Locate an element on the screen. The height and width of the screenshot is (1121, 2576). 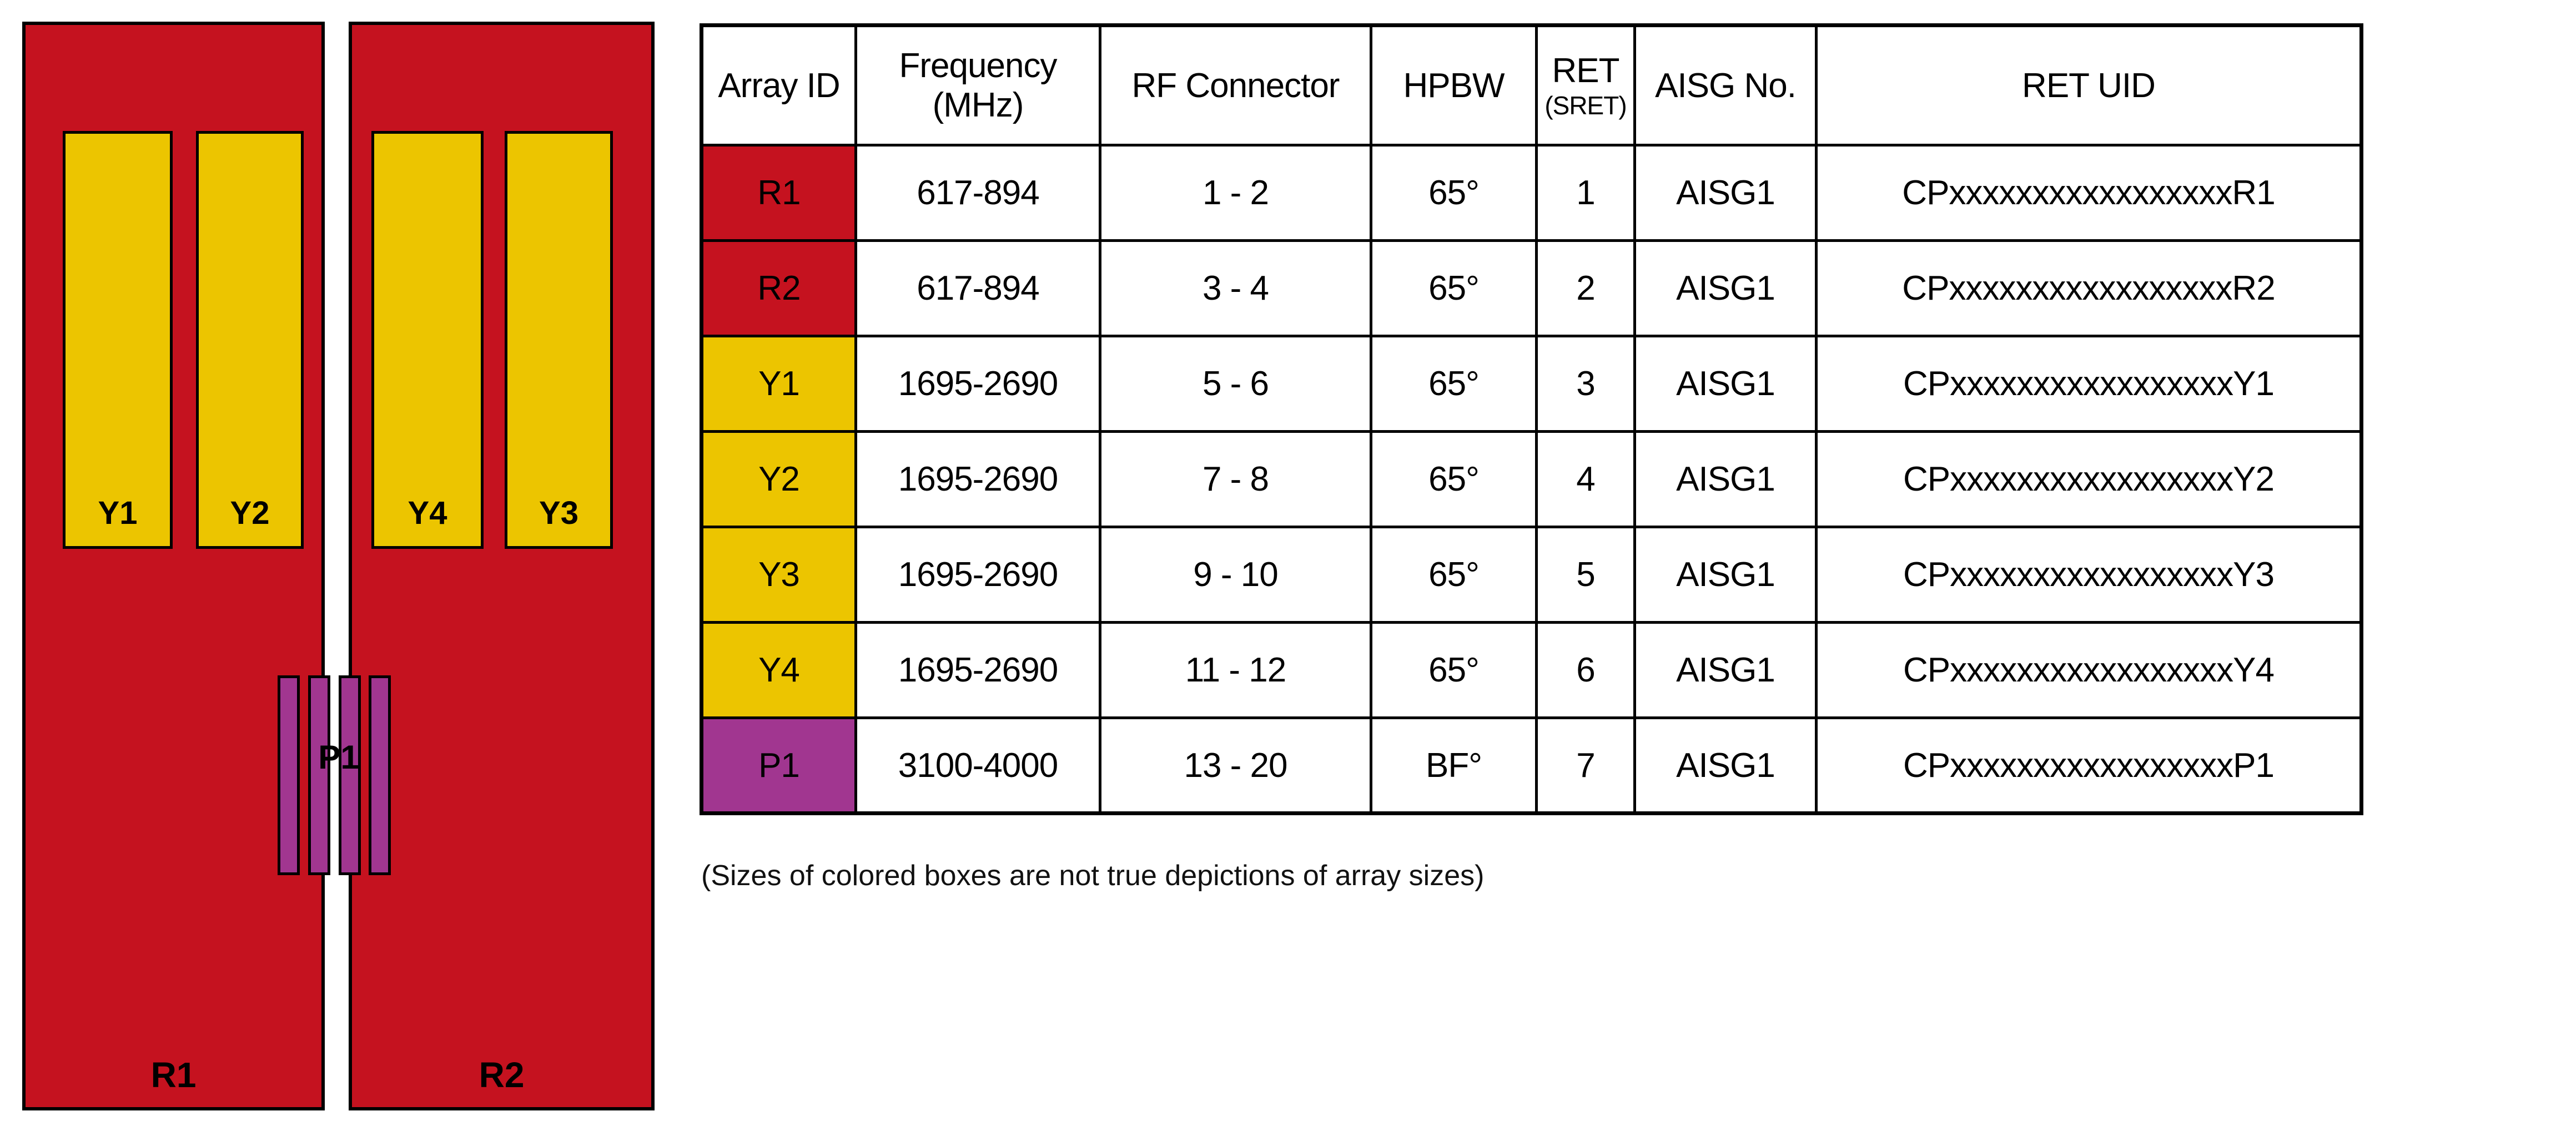
col-header-ret-text: RET is located at coordinates (1586, 71).